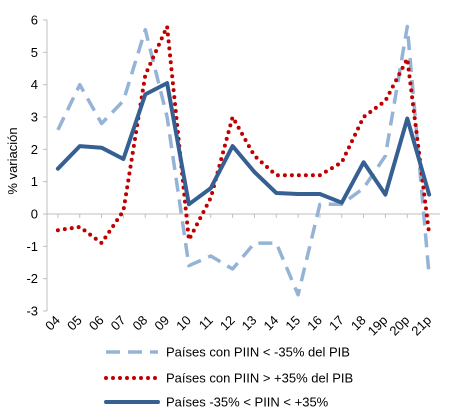 This screenshot has height=420, width=456. Describe the element at coordinates (314, 323) in the screenshot. I see `x-tick-label: 16` at that location.